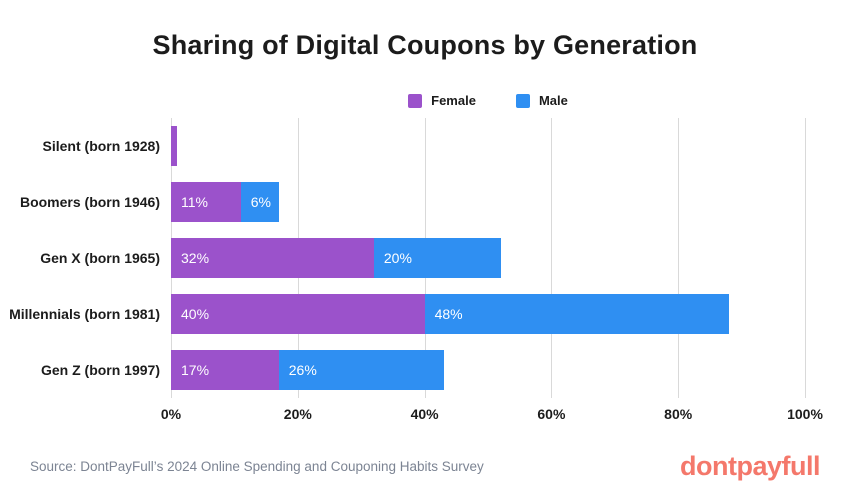  Describe the element at coordinates (171, 414) in the screenshot. I see `x-axis-tick-label: 0%` at that location.